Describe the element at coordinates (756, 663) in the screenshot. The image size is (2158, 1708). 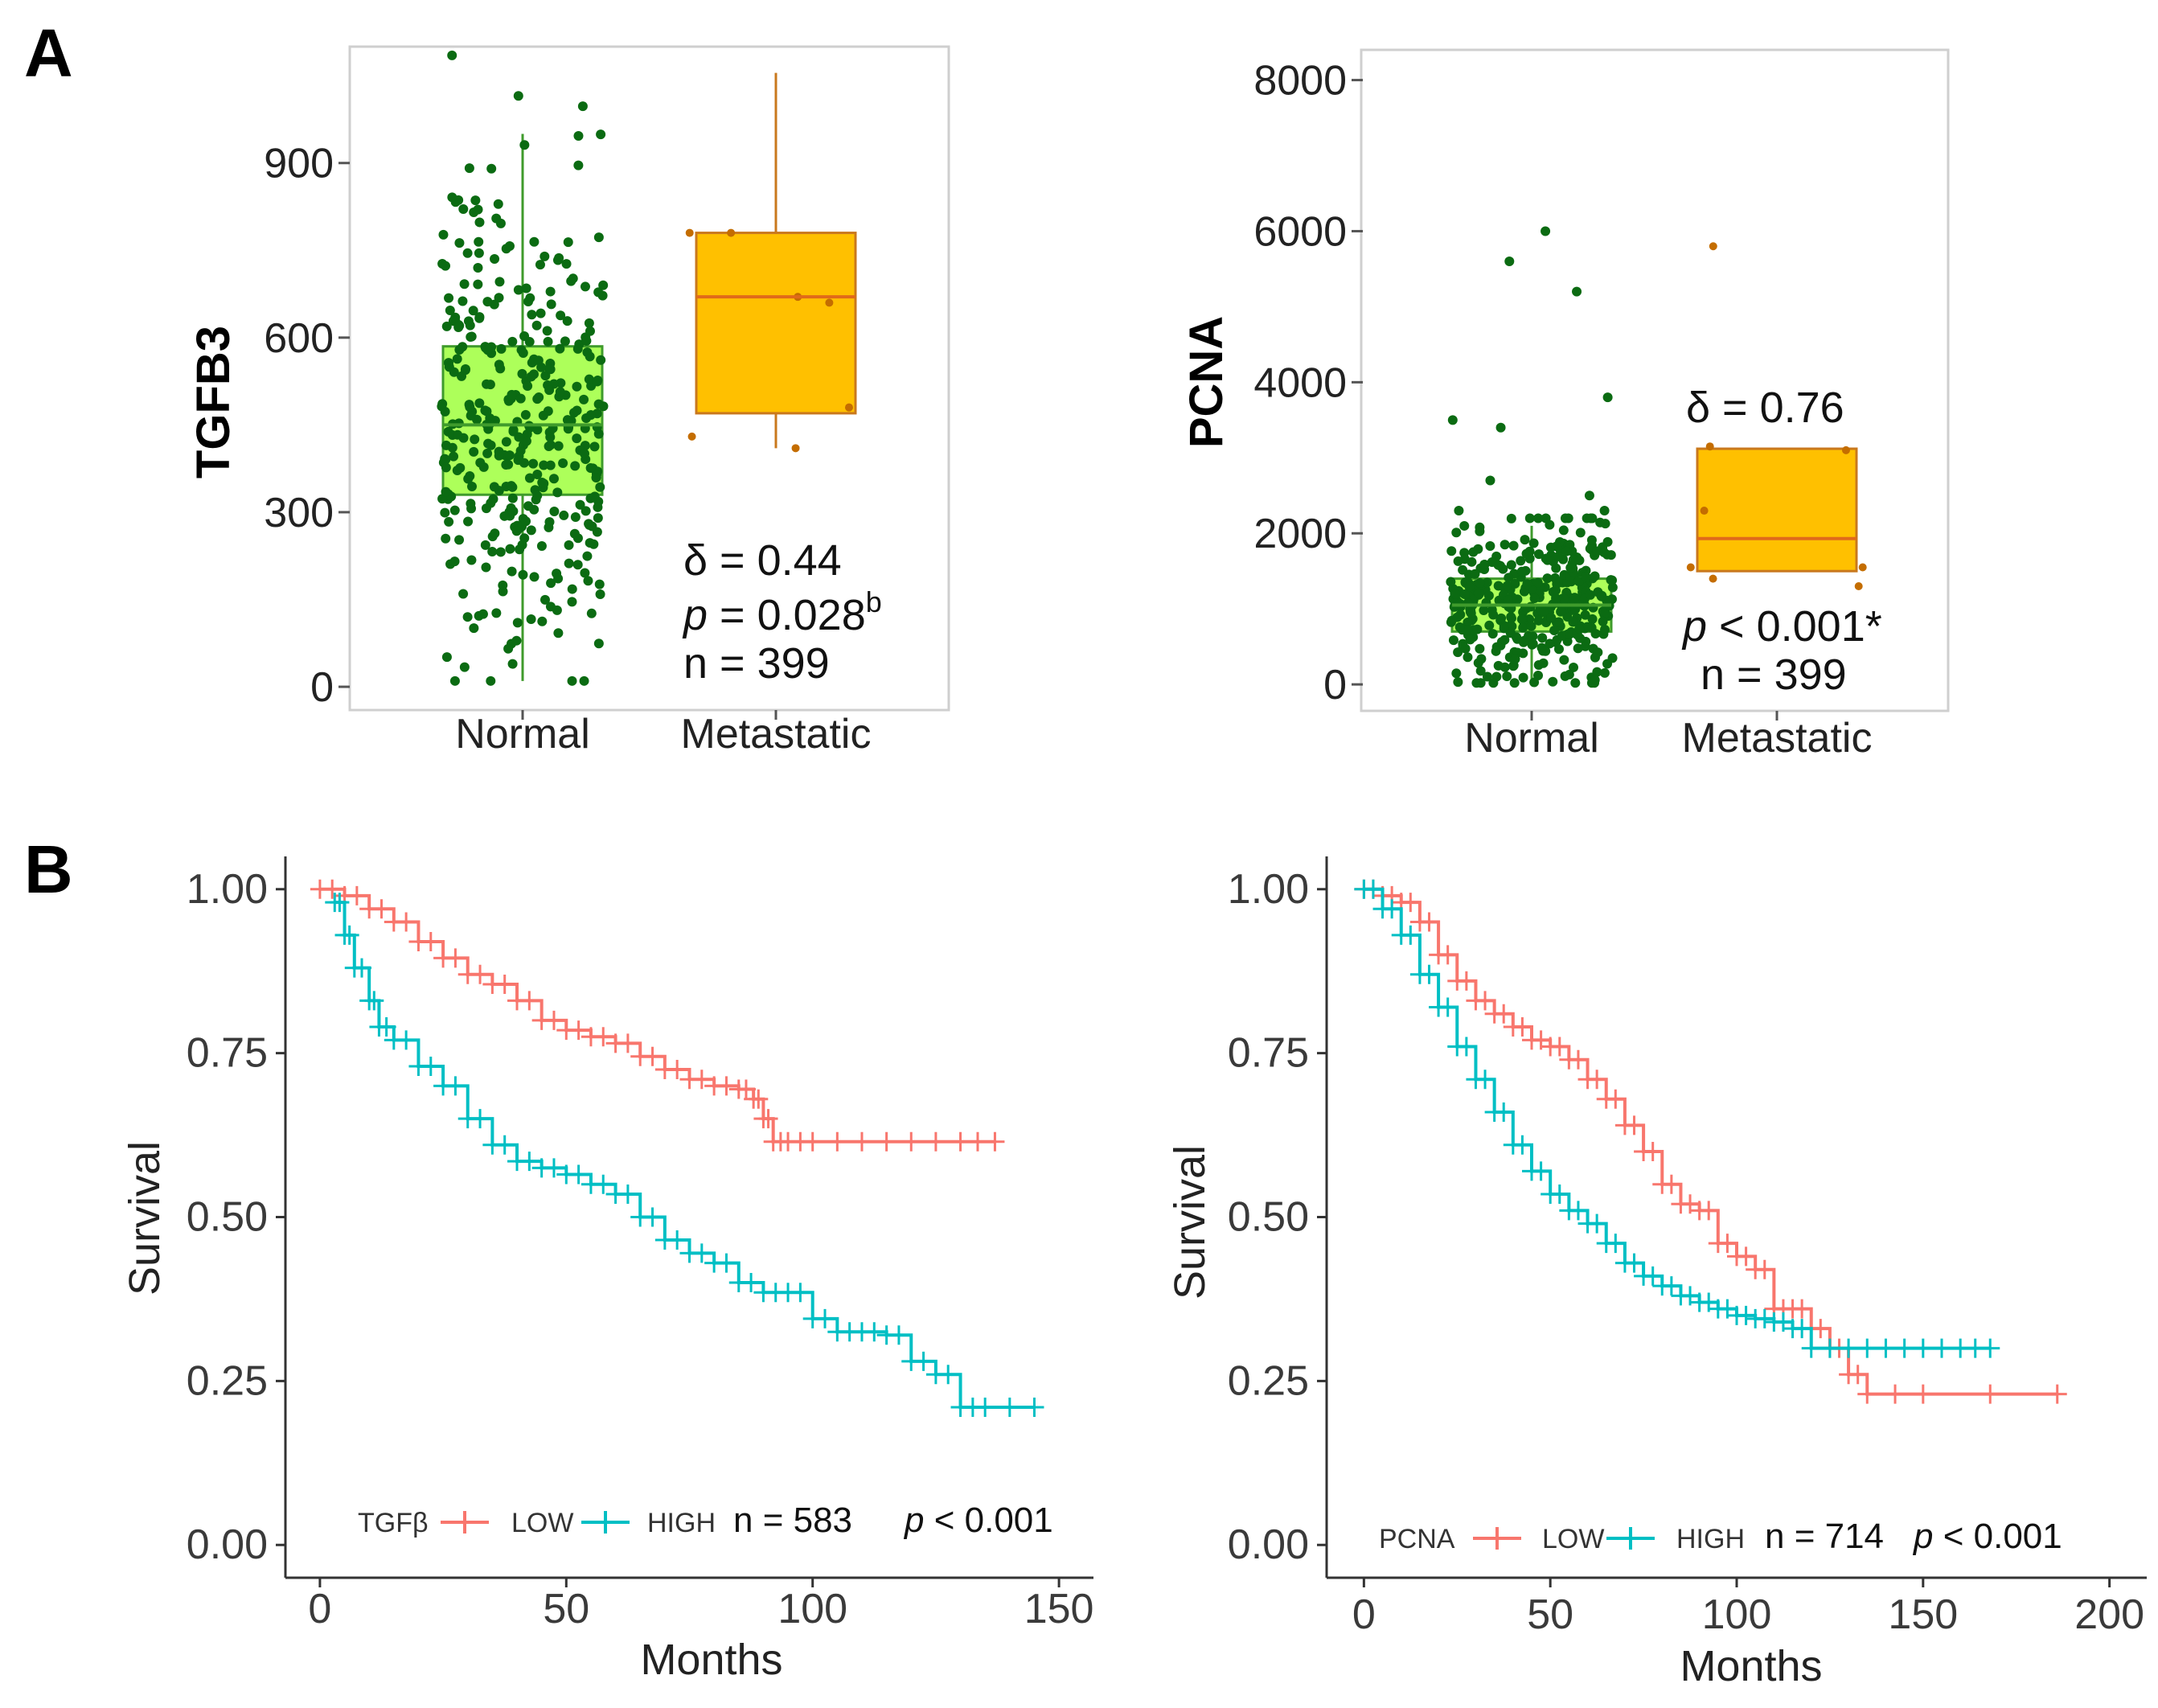
I see `tgfb3-n: n = 399` at that location.